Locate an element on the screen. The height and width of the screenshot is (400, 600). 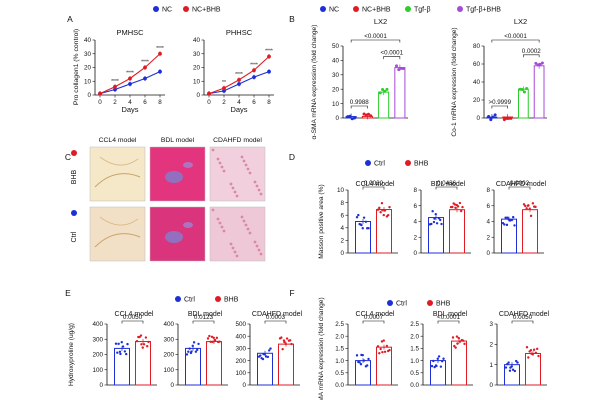
legend-label-ctrl: Ctrl is located at coordinates (379, 164).